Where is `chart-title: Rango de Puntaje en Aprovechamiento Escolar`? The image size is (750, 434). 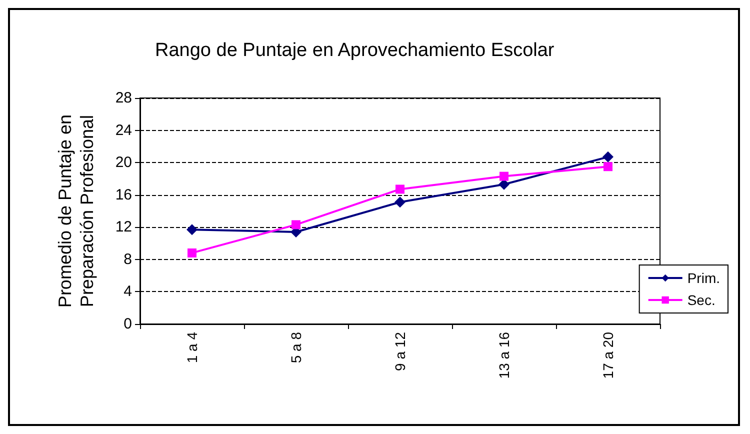 chart-title: Rango de Puntaje en Aprovechamiento Escolar is located at coordinates (355, 50).